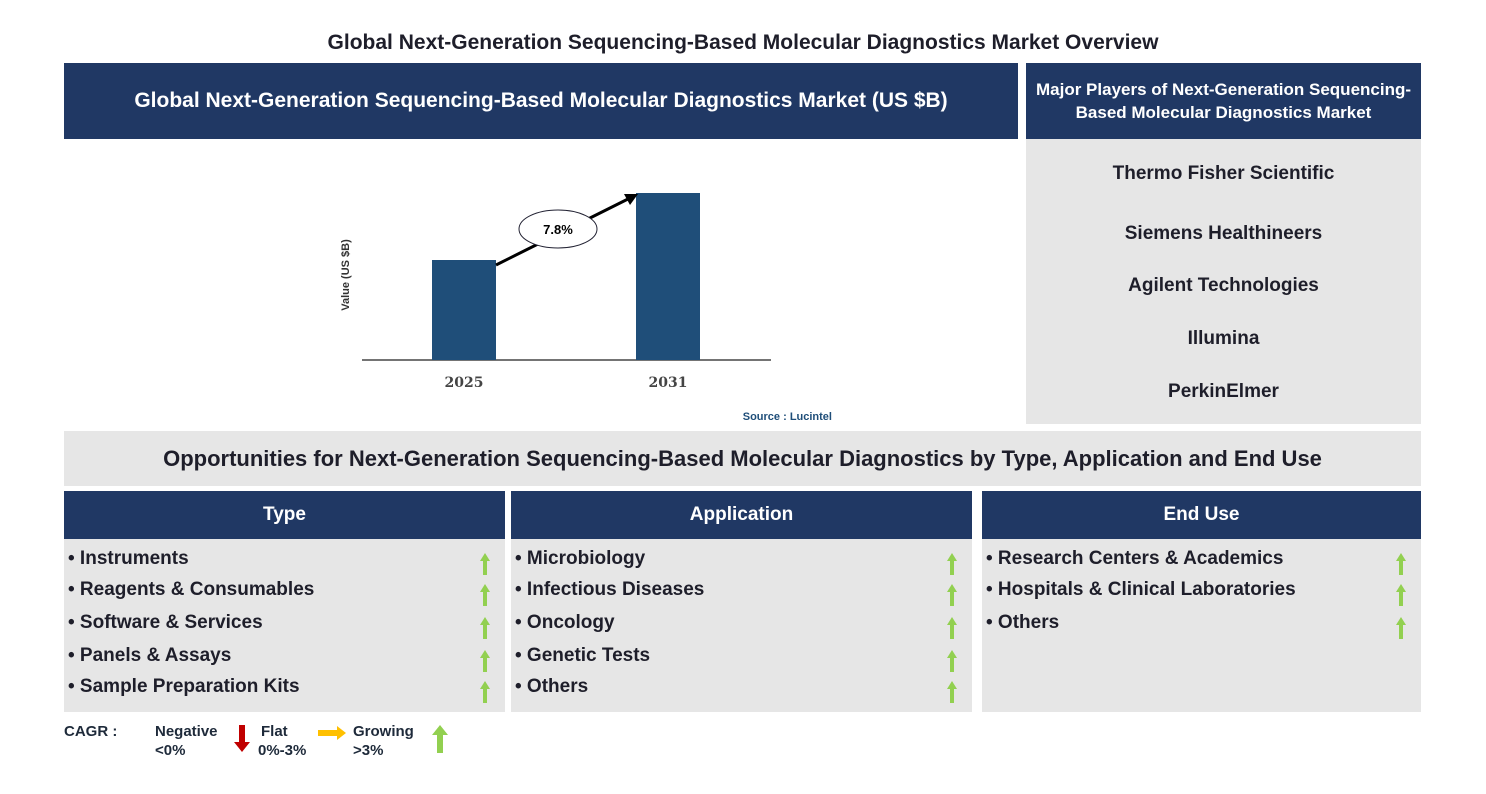 The image size is (1486, 794). What do you see at coordinates (150, 655) in the screenshot?
I see `list-item: • Panels & Assays` at bounding box center [150, 655].